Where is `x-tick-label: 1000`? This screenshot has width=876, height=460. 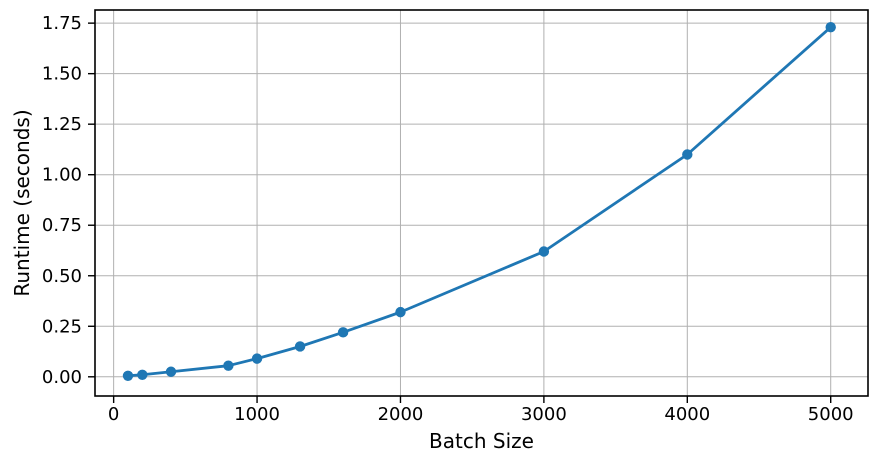 x-tick-label: 1000 is located at coordinates (257, 414).